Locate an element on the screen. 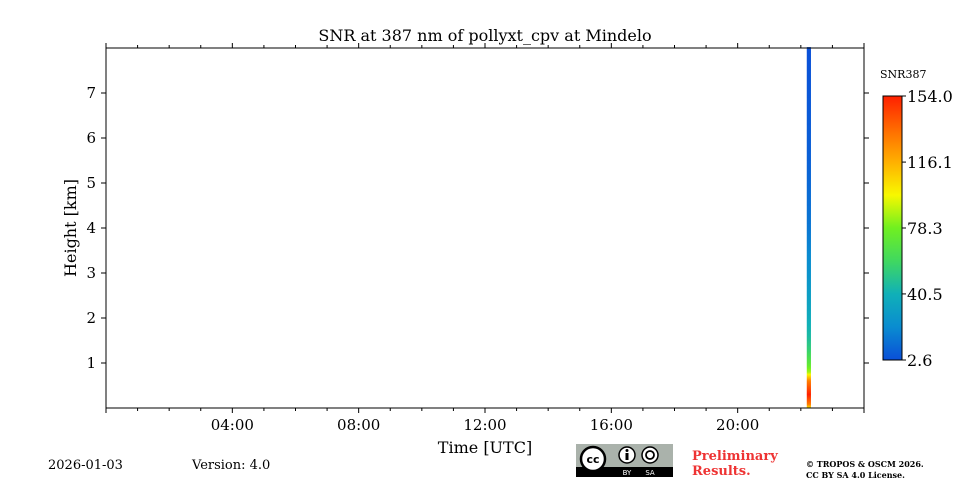 This screenshot has height=480, width=960. sa-text: SA is located at coordinates (650, 473).